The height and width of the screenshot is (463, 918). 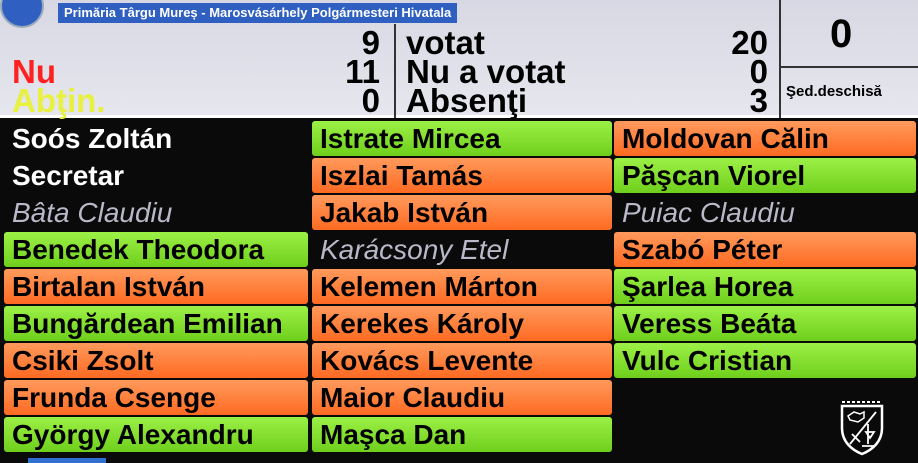 What do you see at coordinates (765, 175) in the screenshot?
I see `councillor-for: Păşcan Viorel` at bounding box center [765, 175].